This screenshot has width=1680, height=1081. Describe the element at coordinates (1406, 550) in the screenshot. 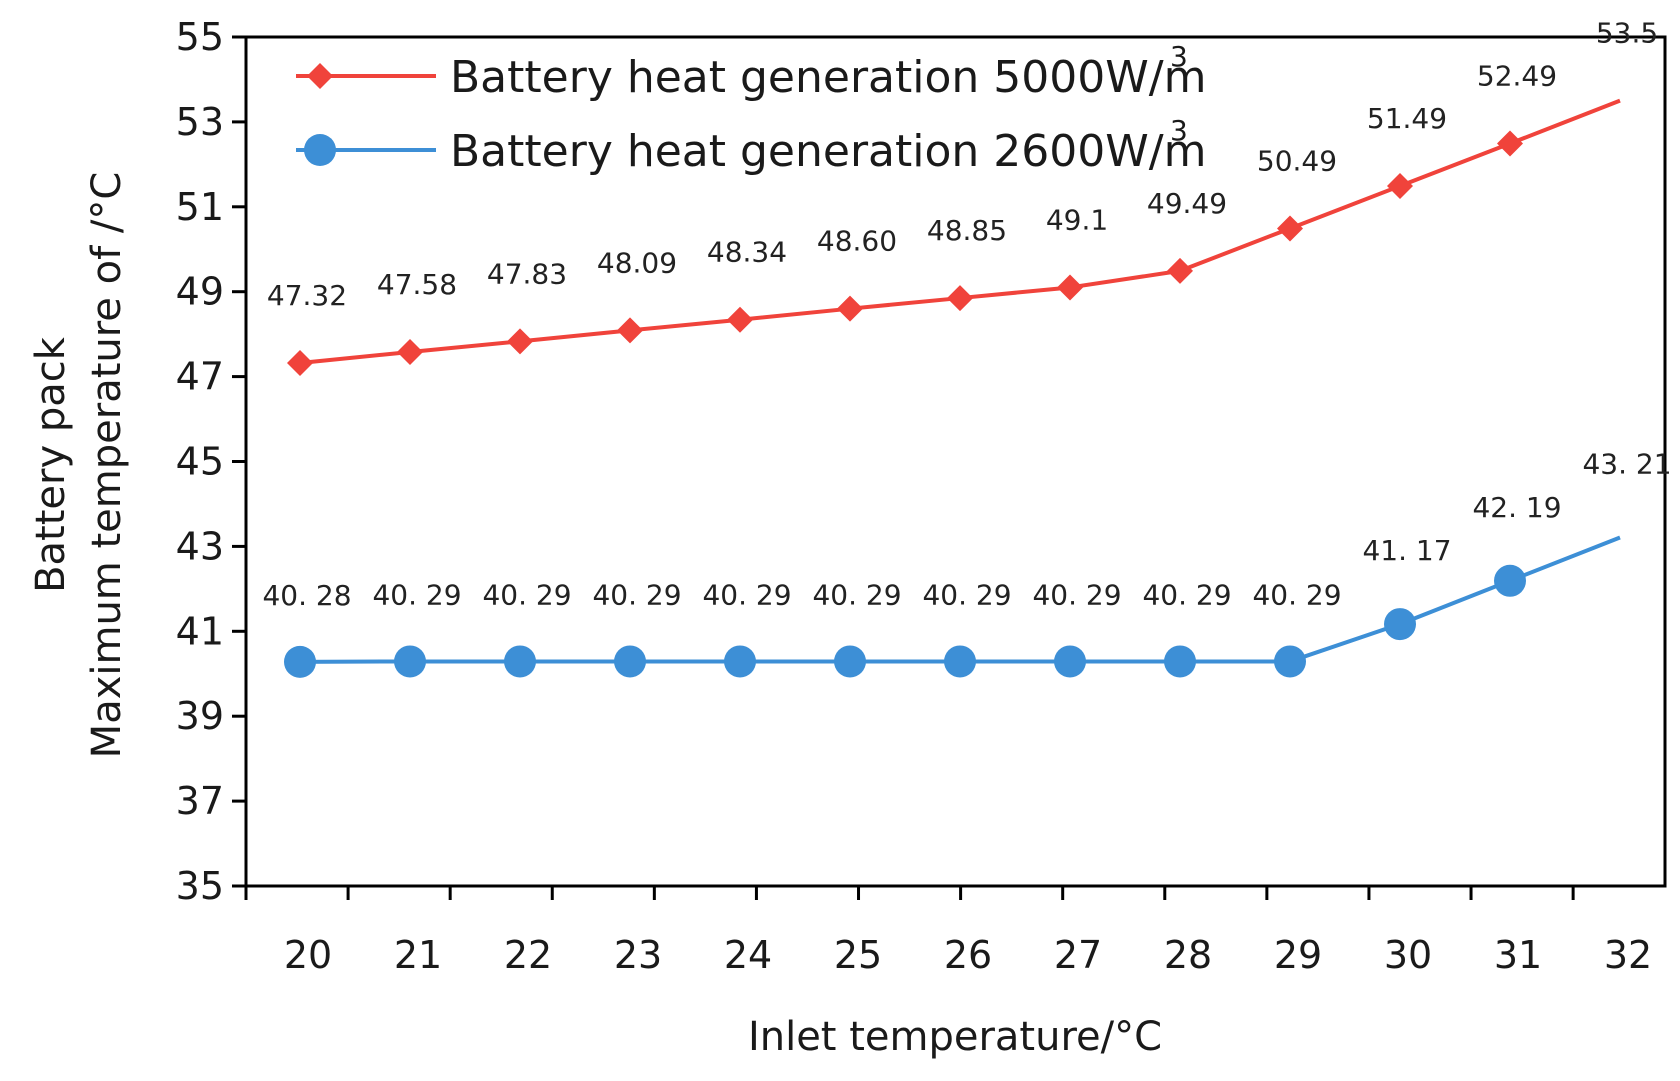

I see `data-label: 41. 17` at that location.